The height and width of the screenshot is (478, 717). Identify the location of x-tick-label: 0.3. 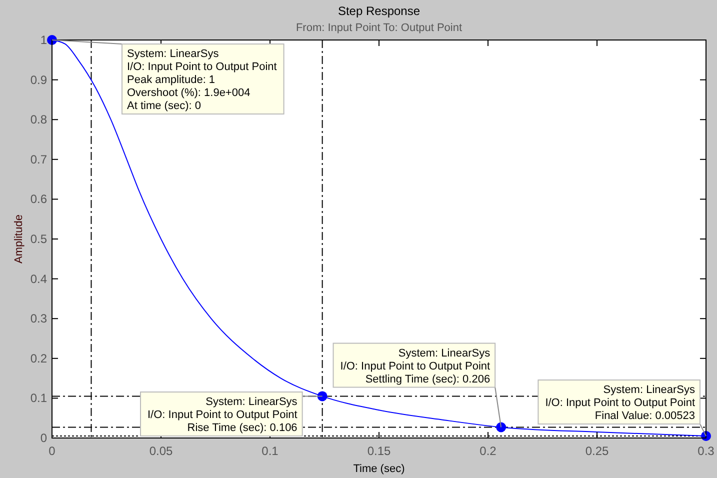
(706, 451).